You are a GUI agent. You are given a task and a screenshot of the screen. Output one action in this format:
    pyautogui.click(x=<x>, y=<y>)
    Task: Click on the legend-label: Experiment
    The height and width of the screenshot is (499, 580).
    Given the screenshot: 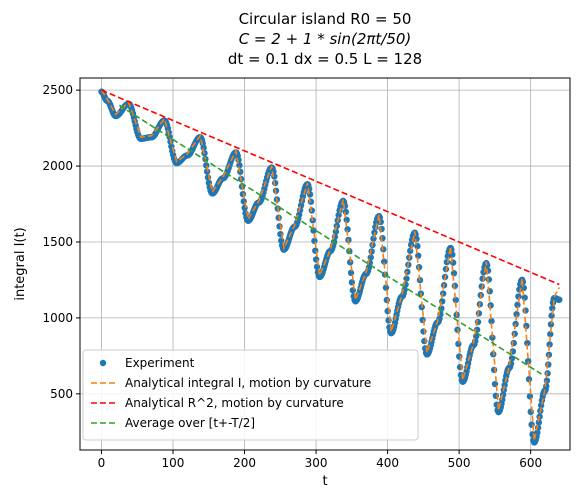 What is the action you would take?
    pyautogui.click(x=160, y=363)
    